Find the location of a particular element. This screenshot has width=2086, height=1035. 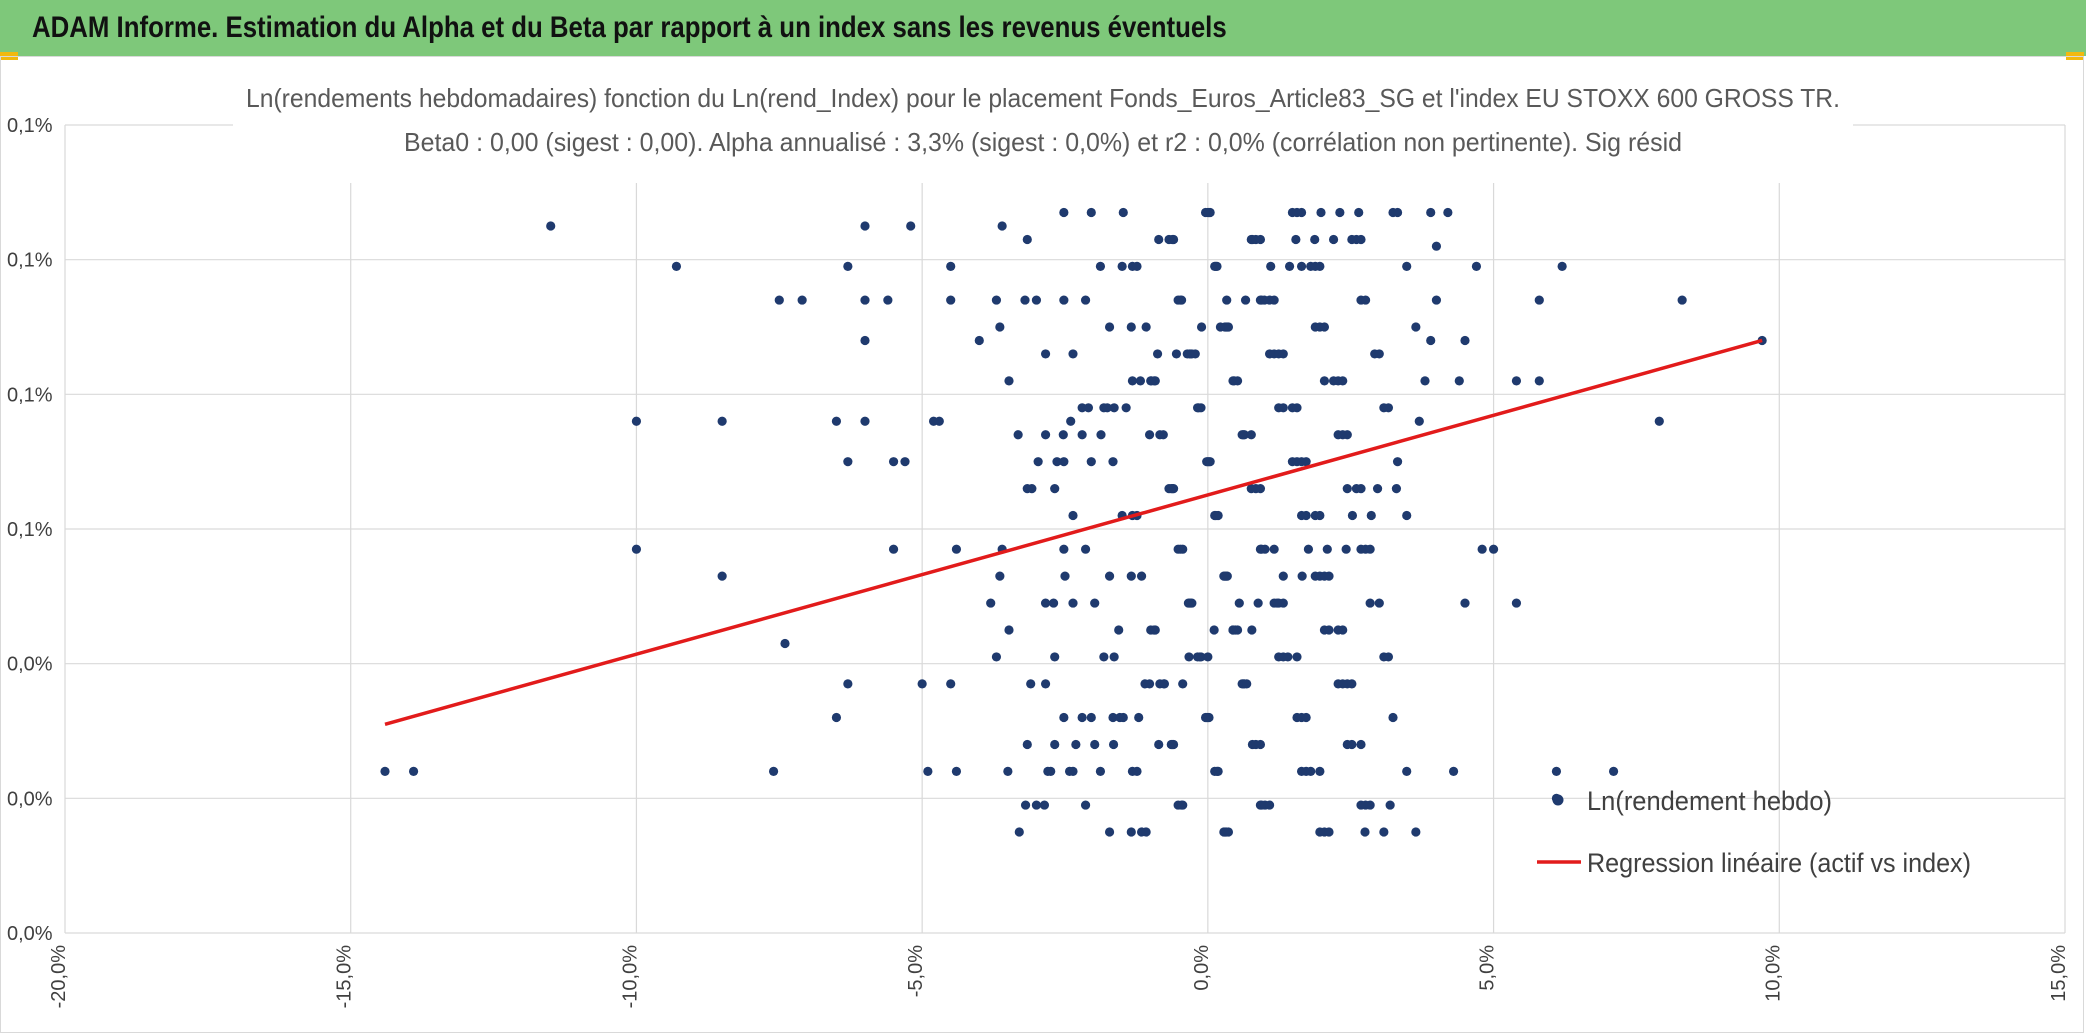

chart-title-background is located at coordinates (1043, 124).